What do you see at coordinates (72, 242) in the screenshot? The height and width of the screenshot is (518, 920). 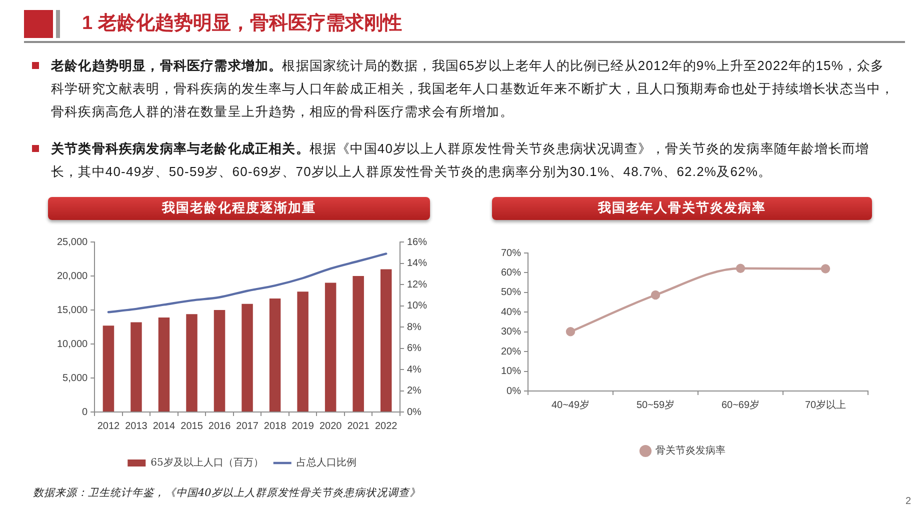 I see `y-tick-label: 25,000` at bounding box center [72, 242].